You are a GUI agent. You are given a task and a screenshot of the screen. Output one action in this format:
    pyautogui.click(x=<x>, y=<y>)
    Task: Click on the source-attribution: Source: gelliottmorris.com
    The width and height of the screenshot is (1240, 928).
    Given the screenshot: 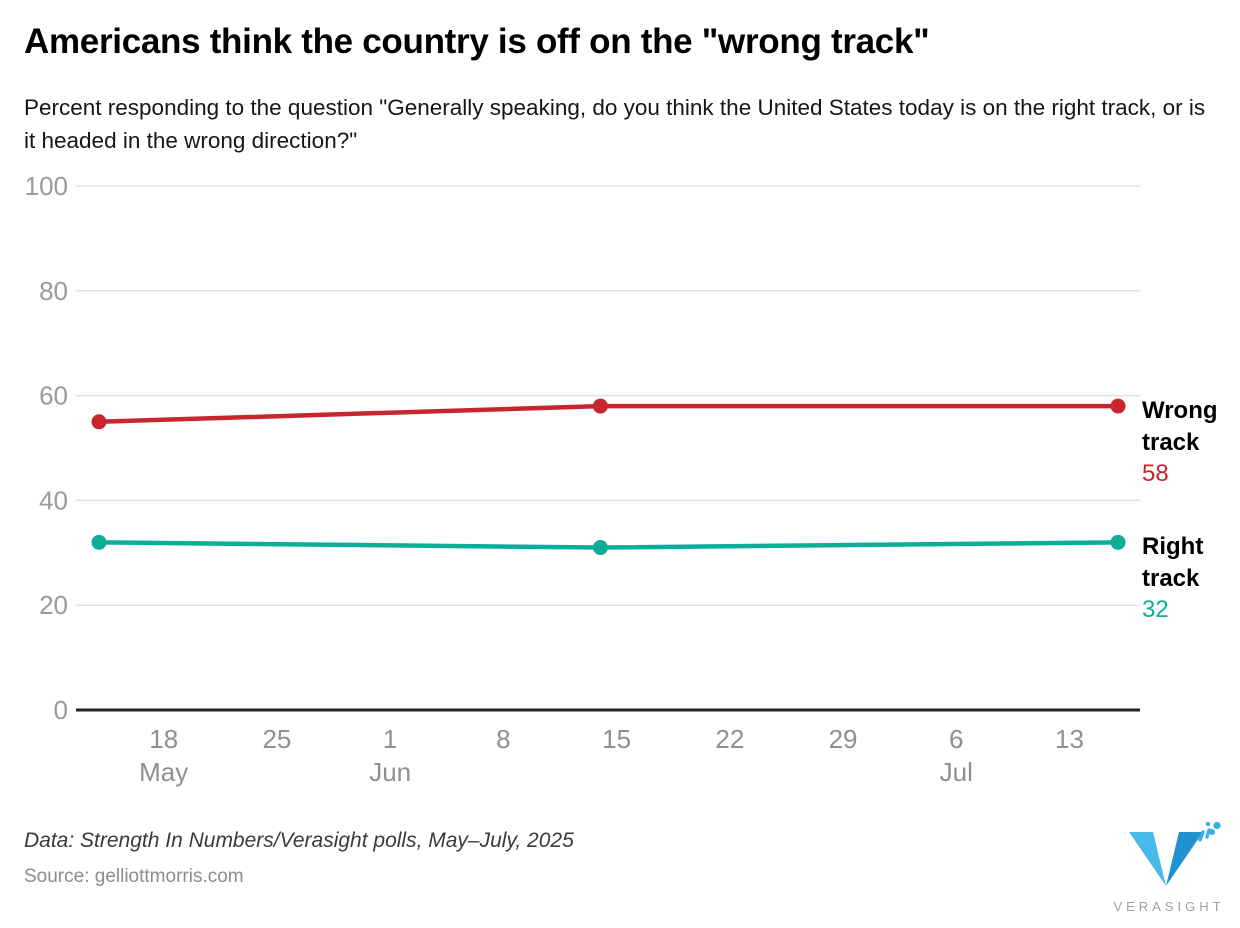 What is the action you would take?
    pyautogui.click(x=134, y=876)
    